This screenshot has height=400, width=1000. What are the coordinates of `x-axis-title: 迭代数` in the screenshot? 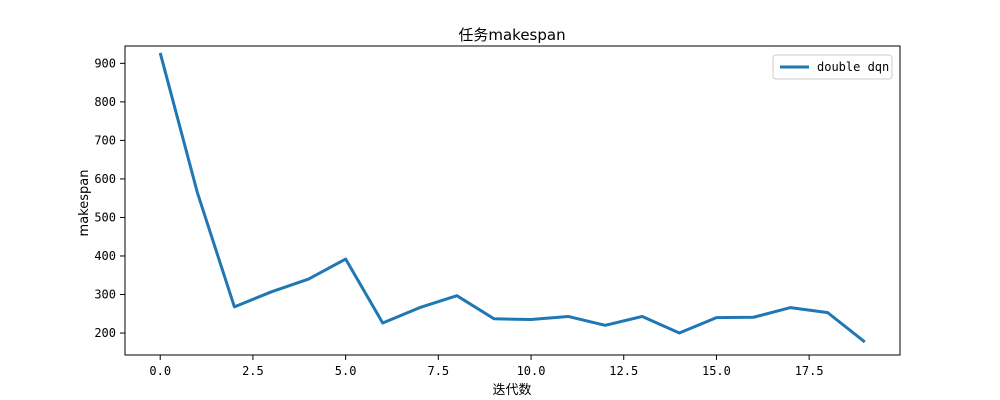 It's located at (511, 390).